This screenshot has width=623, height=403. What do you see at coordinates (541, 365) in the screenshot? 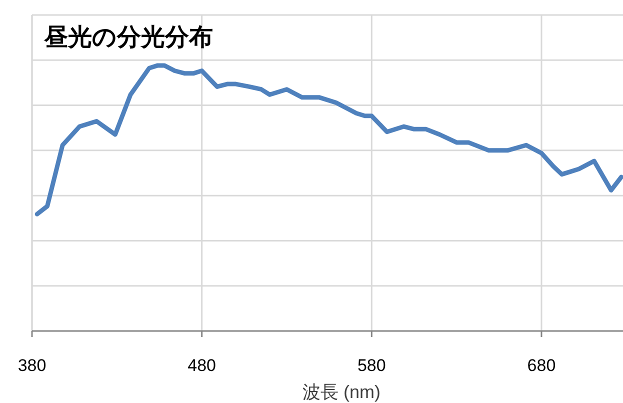
I see `x-tick-label: 680` at bounding box center [541, 365].